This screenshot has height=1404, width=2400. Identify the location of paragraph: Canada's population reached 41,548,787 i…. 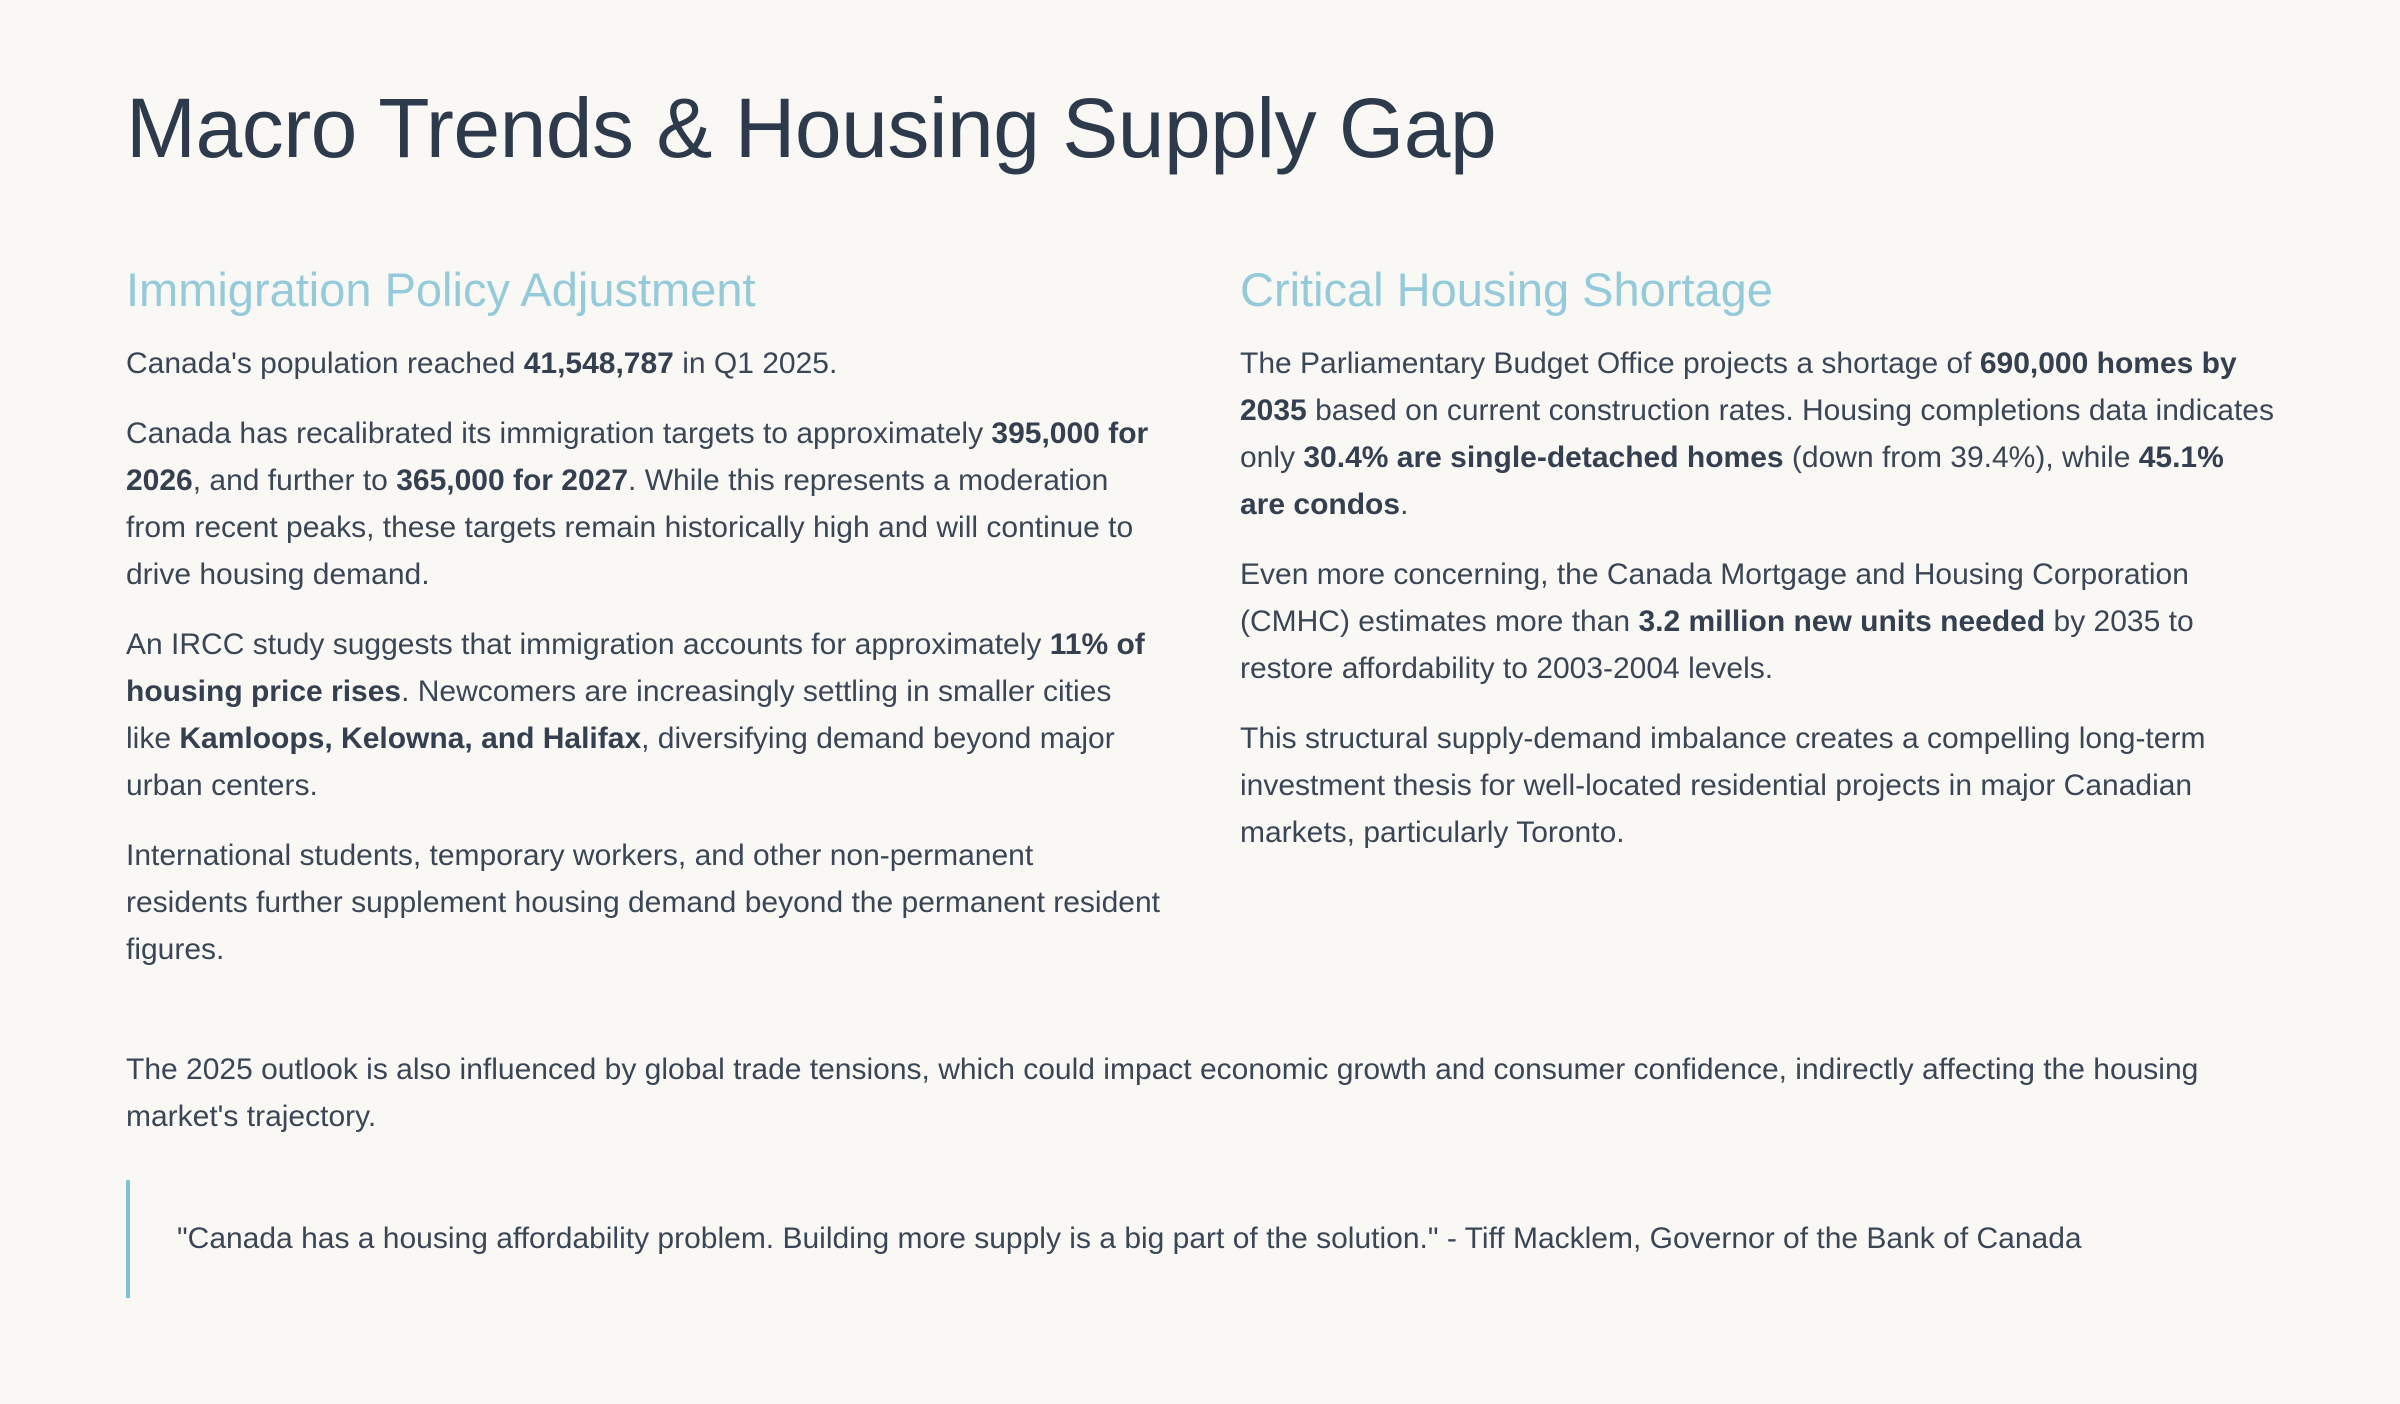
(482, 363).